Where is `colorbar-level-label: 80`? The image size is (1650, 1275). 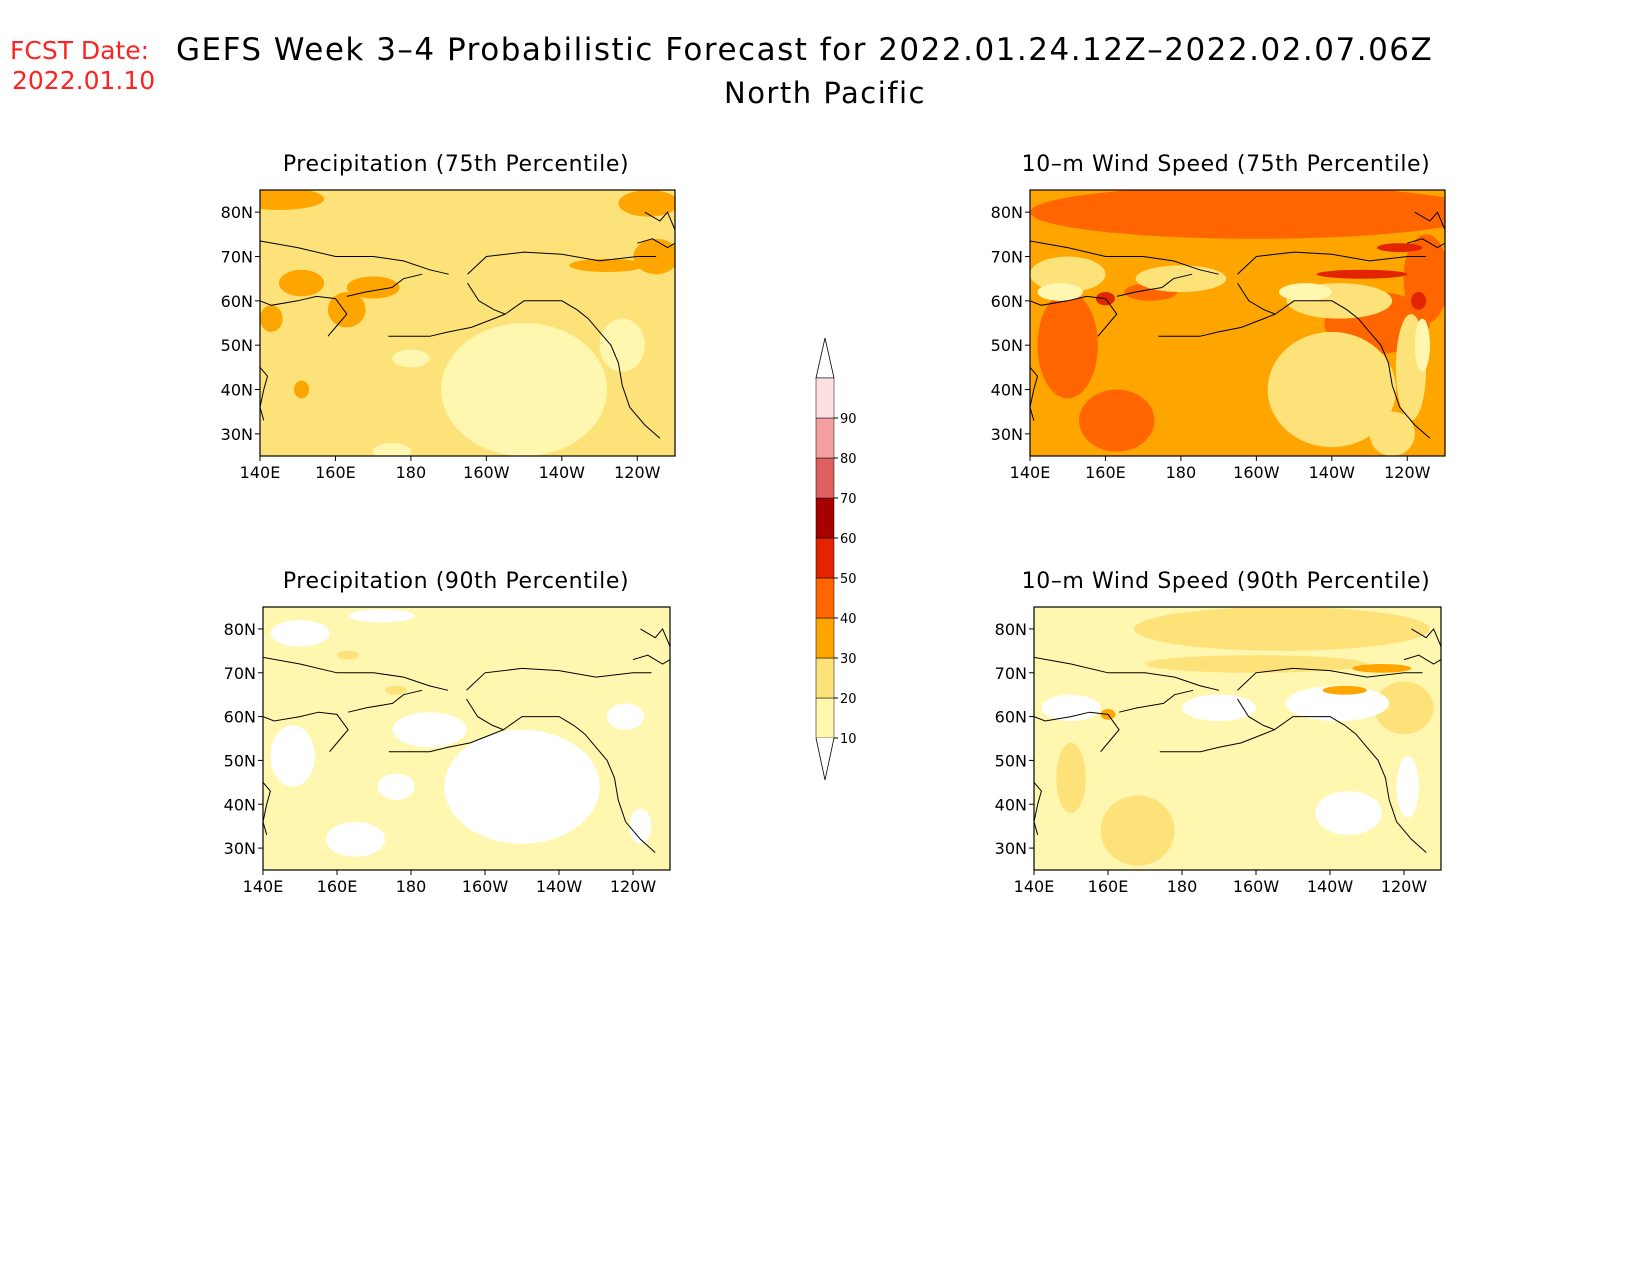 colorbar-level-label: 80 is located at coordinates (848, 459).